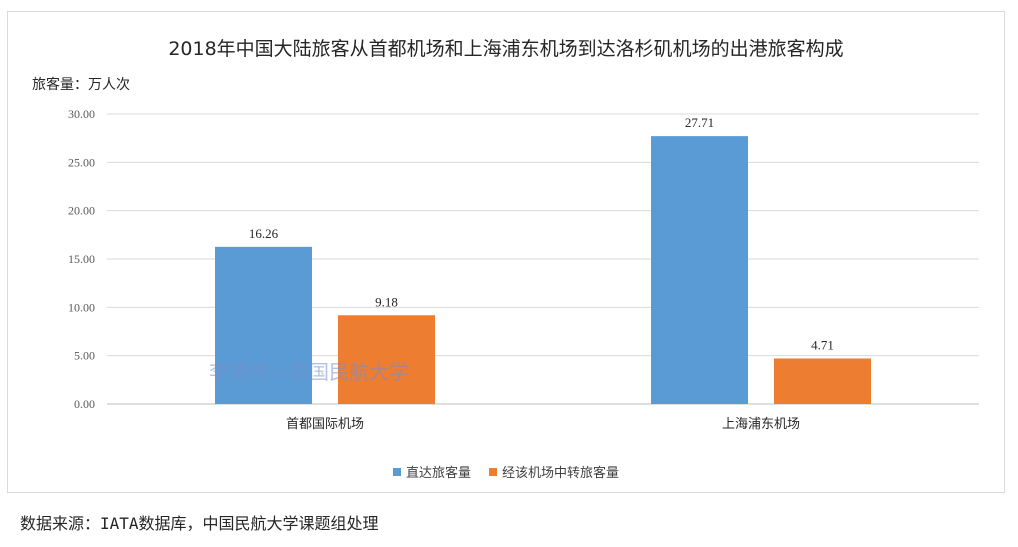 The image size is (1018, 547). What do you see at coordinates (81, 162) in the screenshot?
I see `y-tick-label: 25.00` at bounding box center [81, 162].